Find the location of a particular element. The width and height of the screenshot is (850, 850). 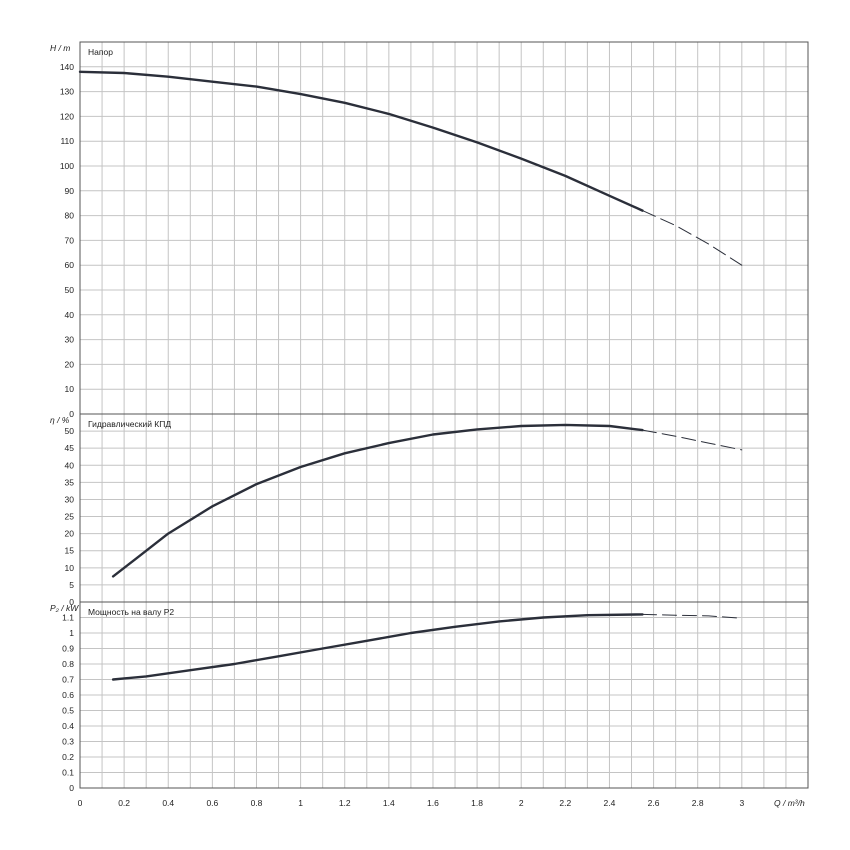

y-tick-label: 45 is located at coordinates (70, 448).